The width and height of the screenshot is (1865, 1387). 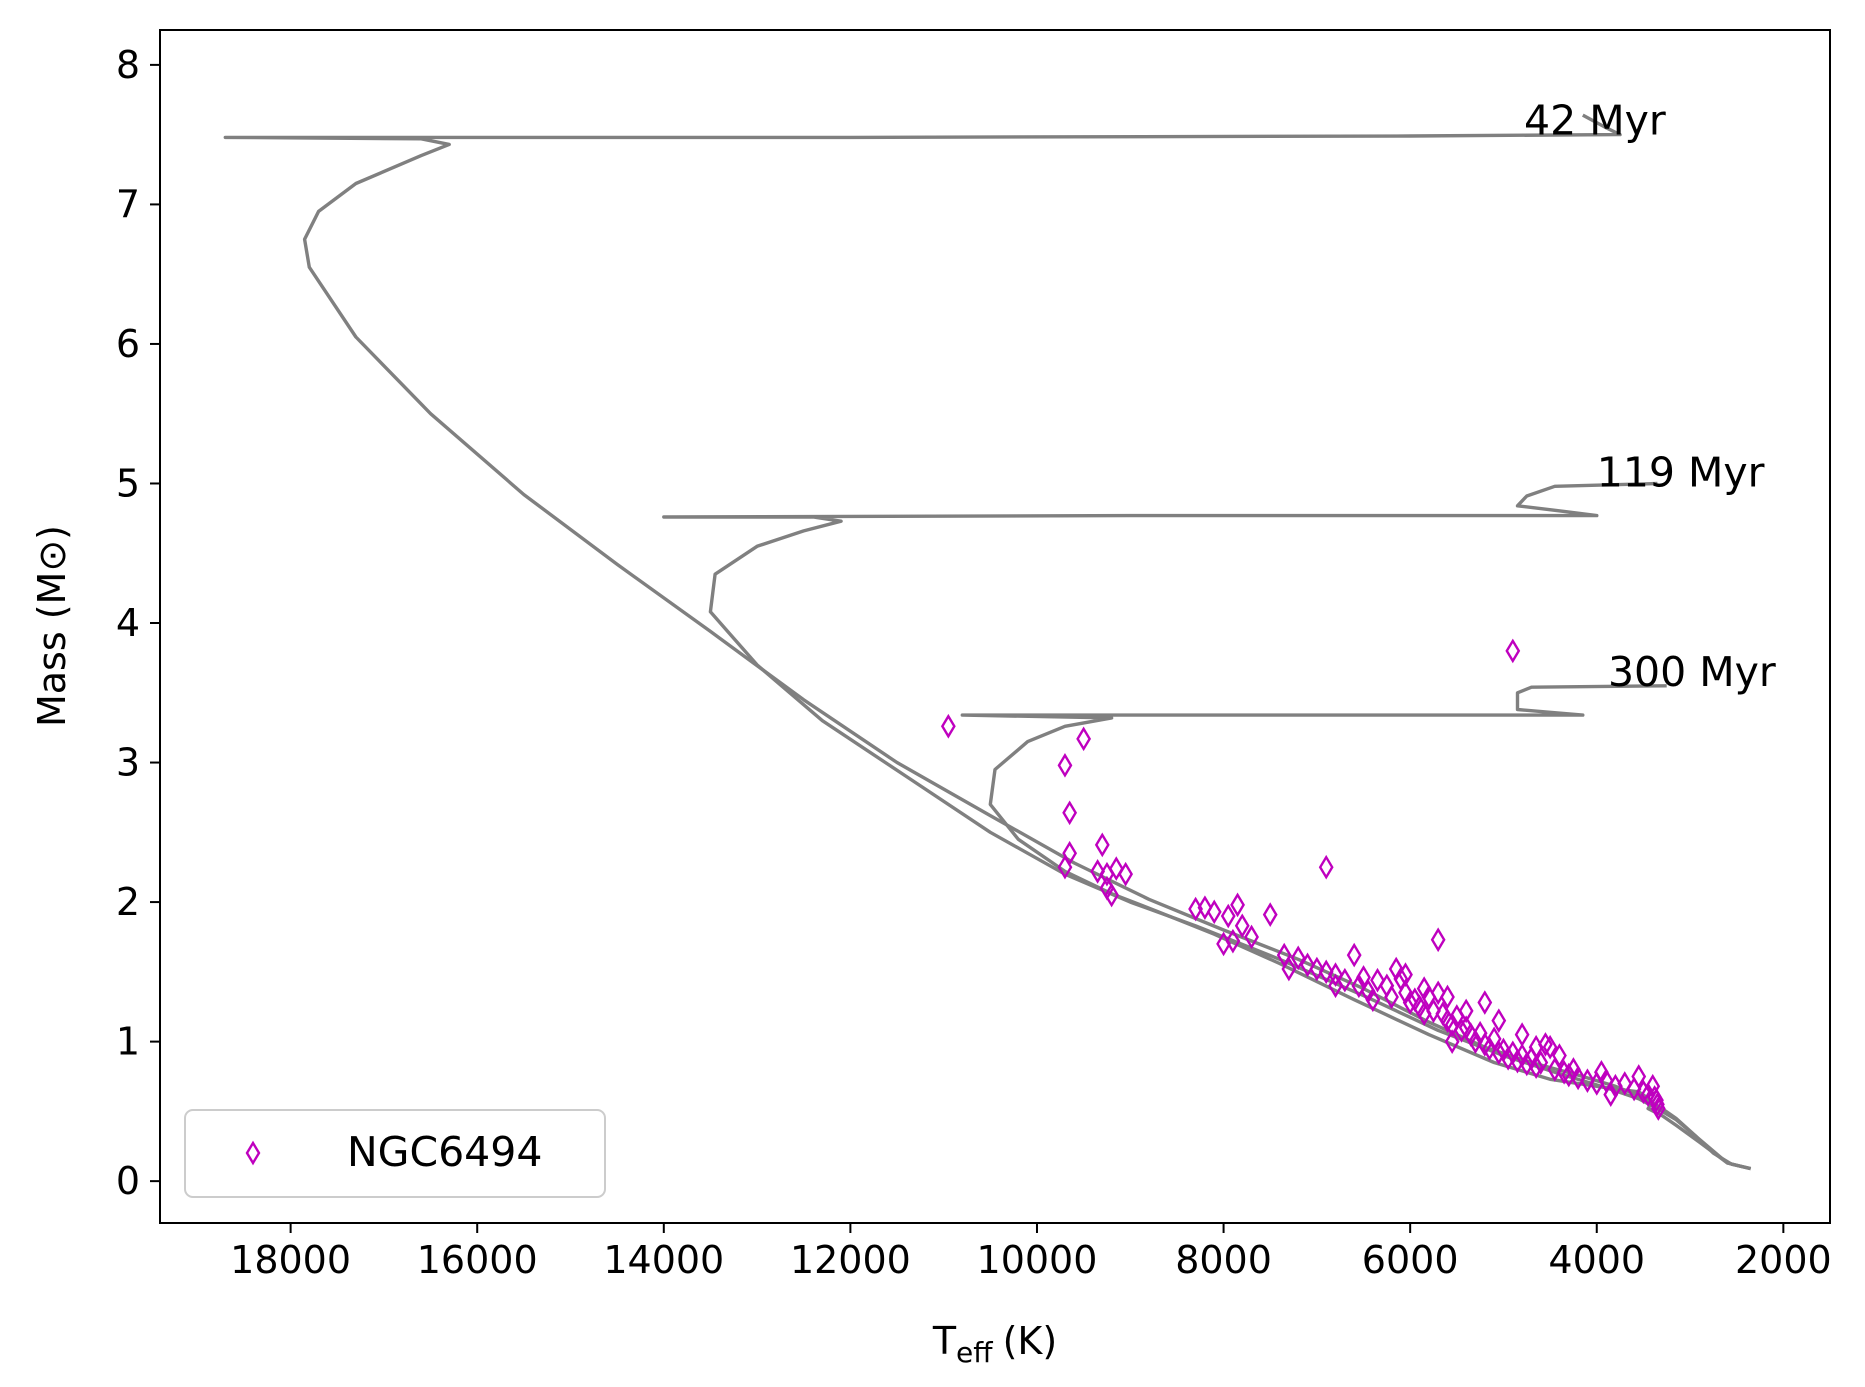 What do you see at coordinates (1223, 1260) in the screenshot?
I see `x-tick-label: 8000` at bounding box center [1223, 1260].